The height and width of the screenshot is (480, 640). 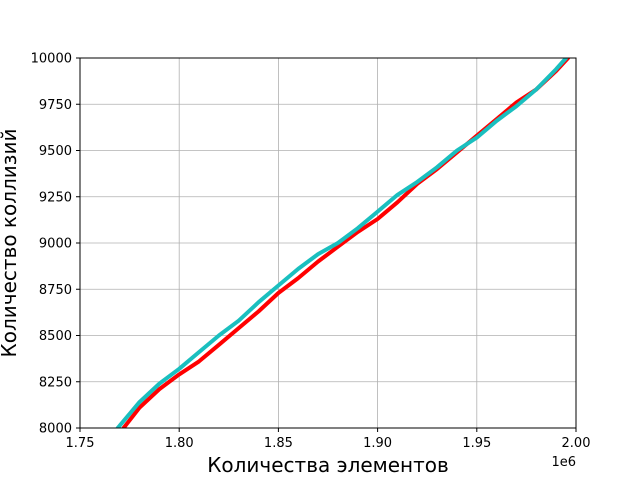 I want to click on y-tick-label: 9000, so click(x=55, y=244).